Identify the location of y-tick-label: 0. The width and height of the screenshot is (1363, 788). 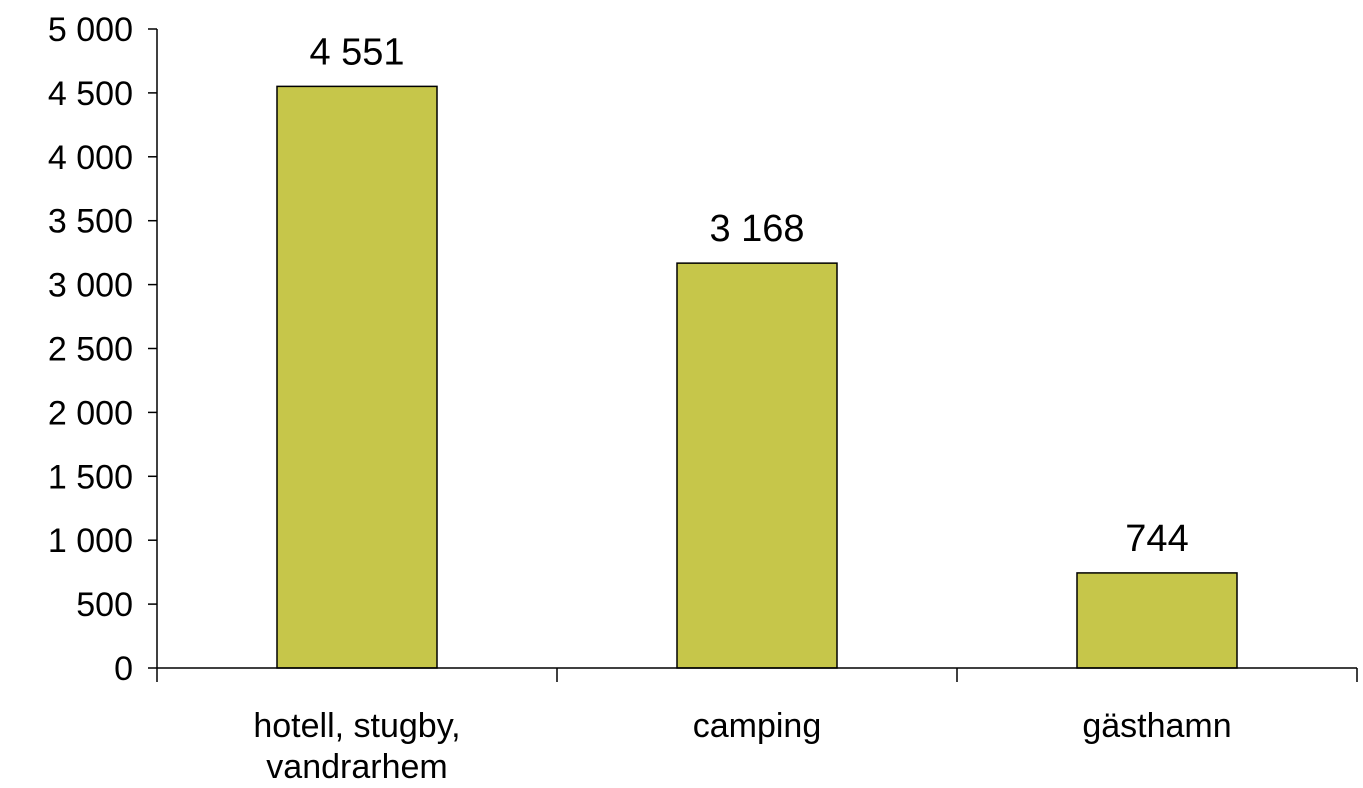
(123, 669).